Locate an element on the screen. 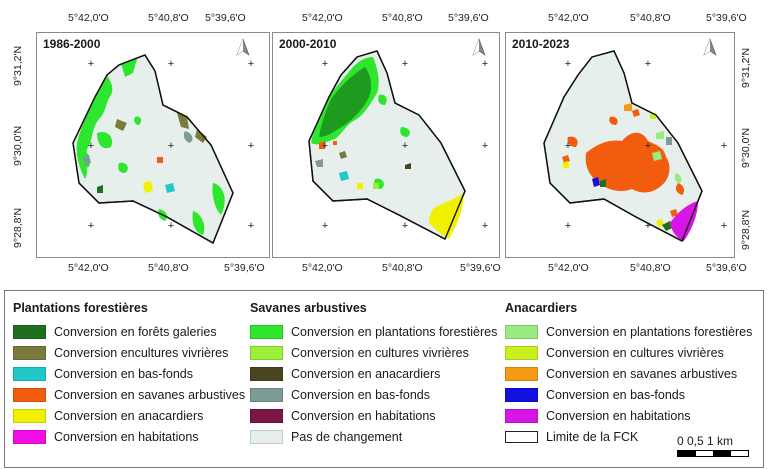  left-axis-label: 9°30,0'N is located at coordinates (18, 145).